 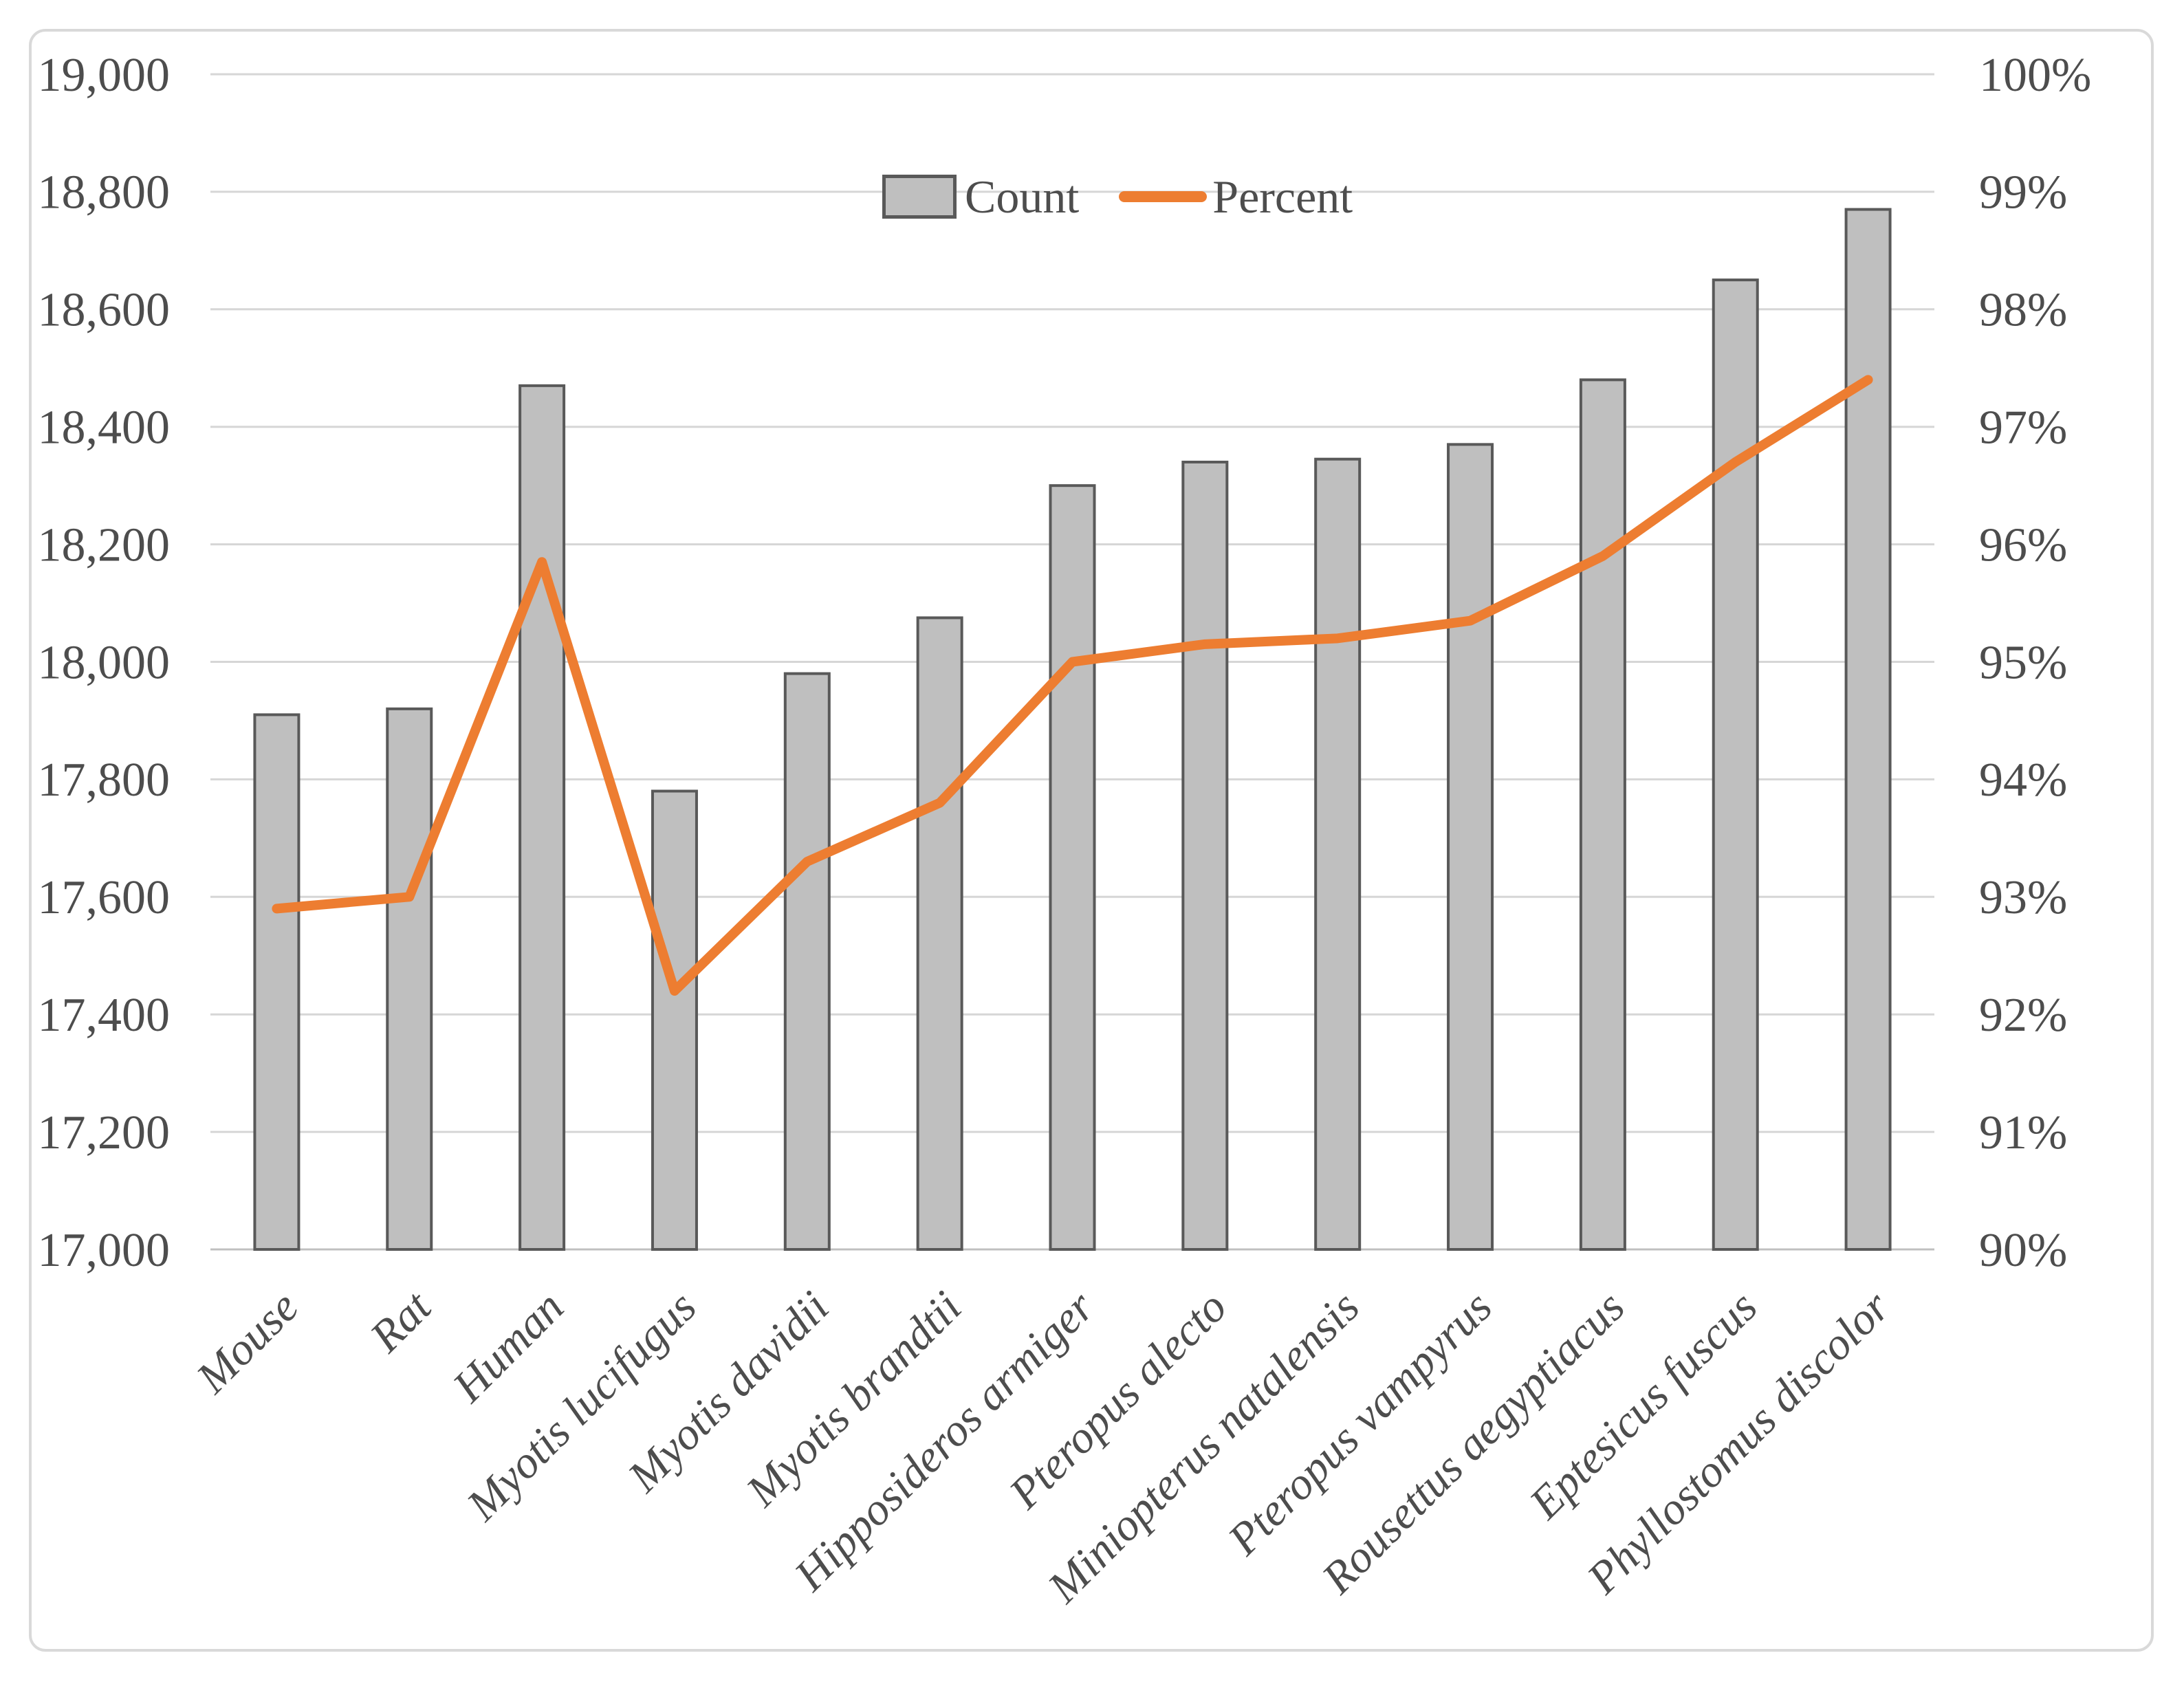 I want to click on left-axis-tick-label: 18,600, so click(x=104, y=311).